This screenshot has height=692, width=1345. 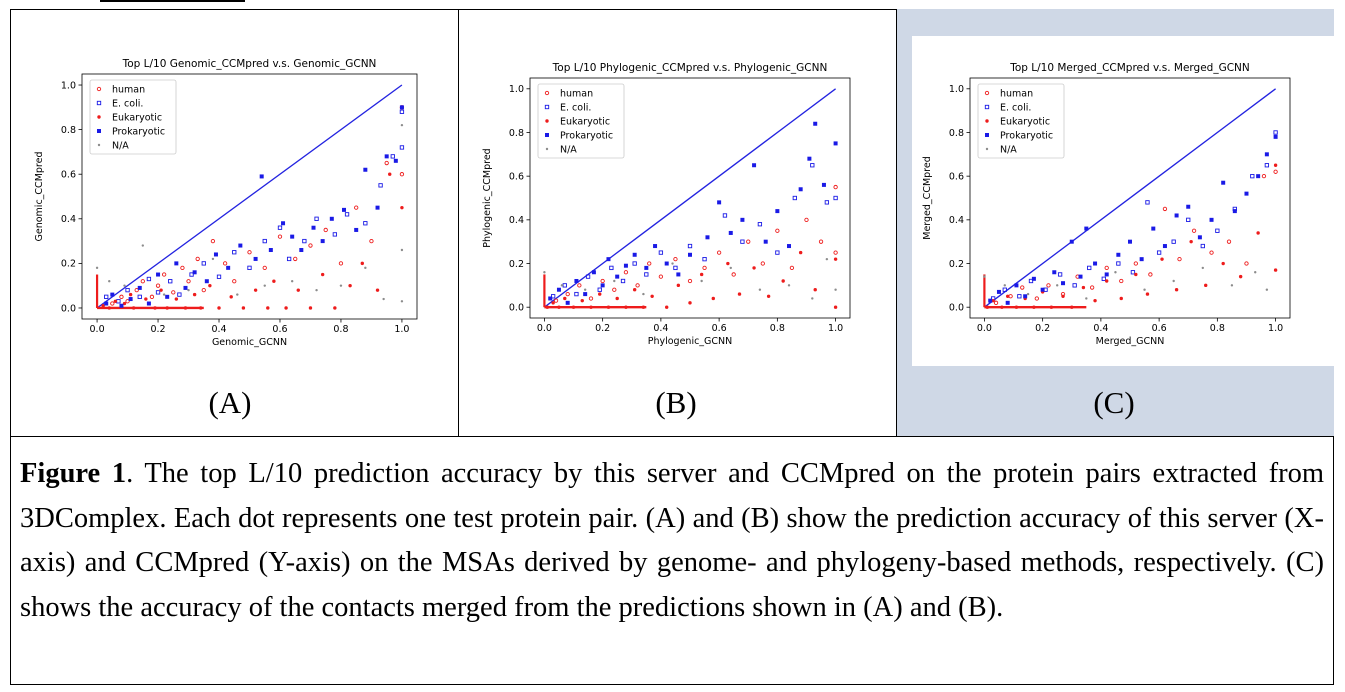 I want to click on legend-label: Eukaryotic, so click(x=137, y=117).